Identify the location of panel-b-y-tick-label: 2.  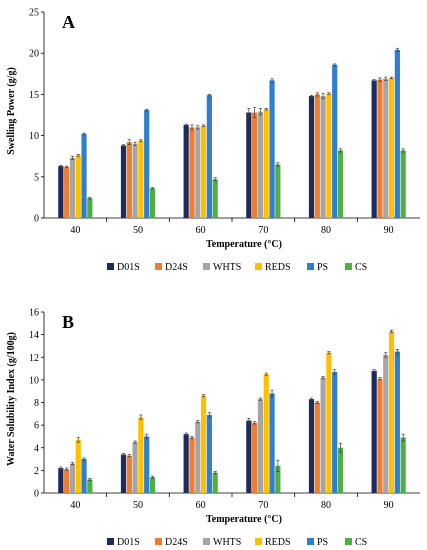
(36, 471).